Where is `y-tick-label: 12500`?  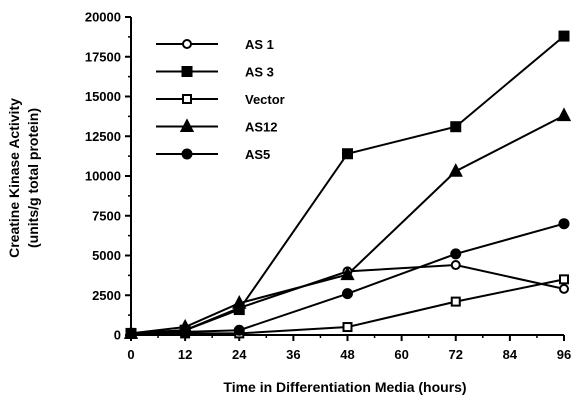 y-tick-label: 12500 is located at coordinates (103, 136).